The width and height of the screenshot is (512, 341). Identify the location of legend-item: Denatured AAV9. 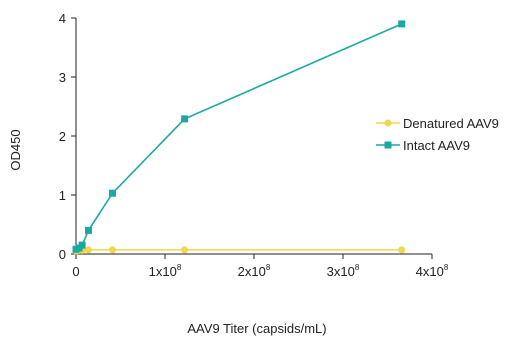
(437, 123).